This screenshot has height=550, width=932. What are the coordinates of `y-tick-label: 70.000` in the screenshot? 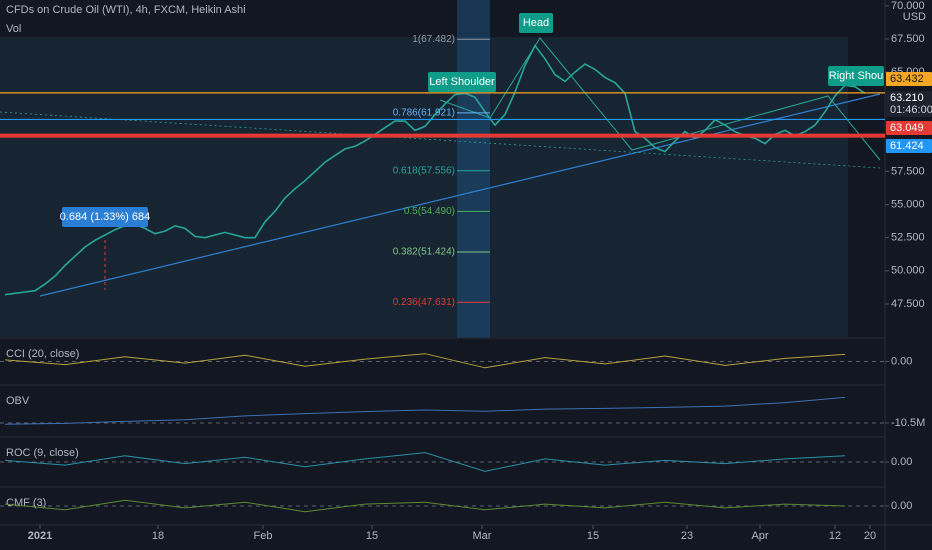 It's located at (908, 6).